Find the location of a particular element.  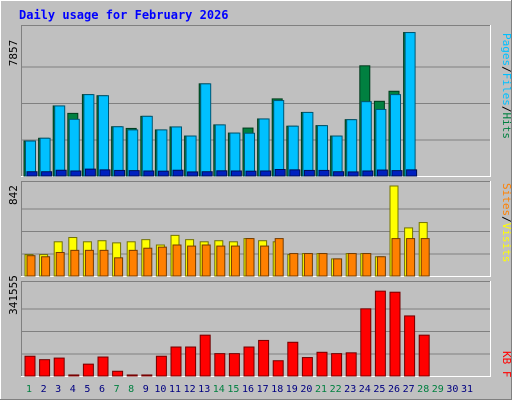

day-label: 10 is located at coordinates (160, 389).